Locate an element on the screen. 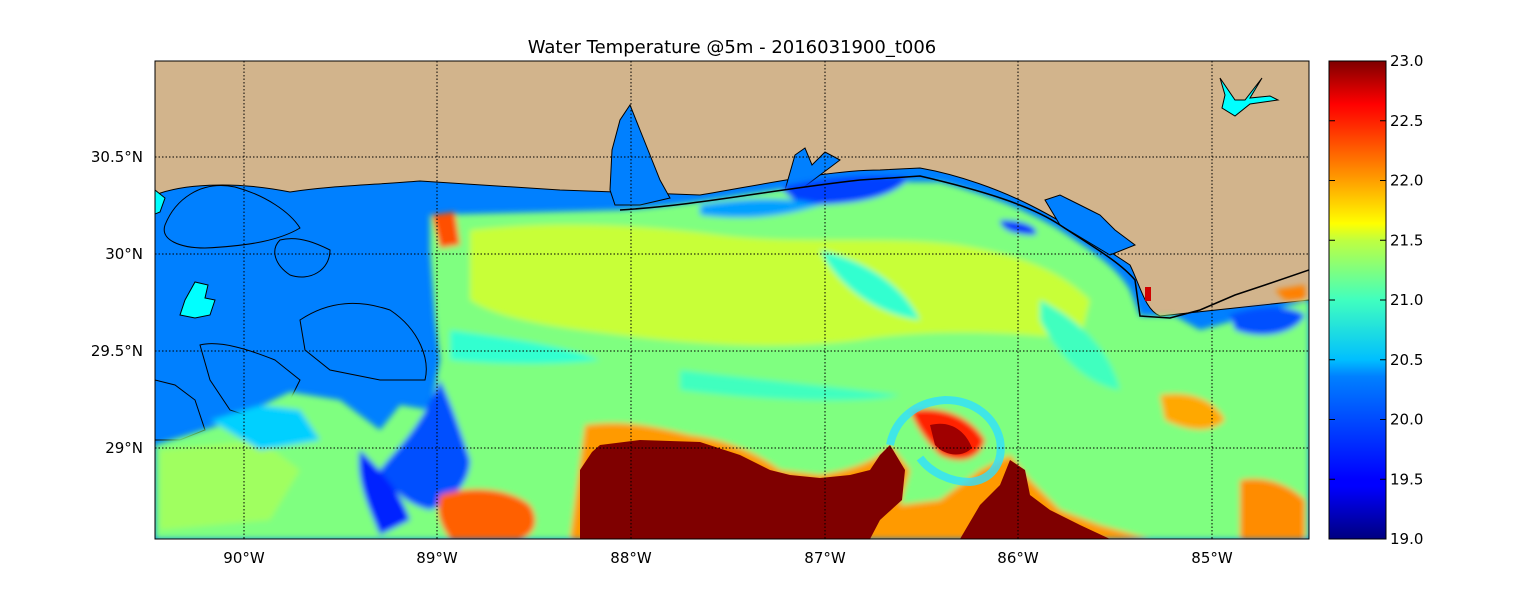 This screenshot has height=600, width=1539. coastline is located at coordinates (964, 247).